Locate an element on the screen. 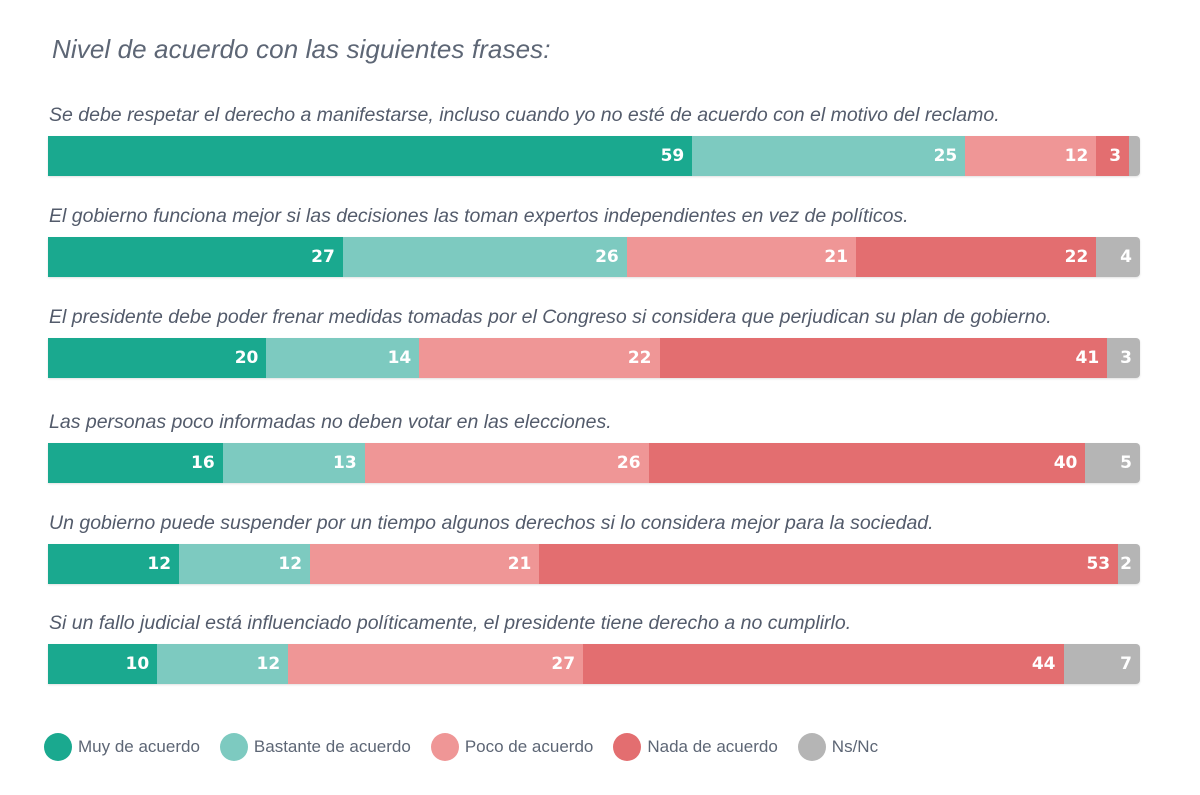  legend-item-muy-de-acuerdo: Muy de acuerdo is located at coordinates (122, 747).